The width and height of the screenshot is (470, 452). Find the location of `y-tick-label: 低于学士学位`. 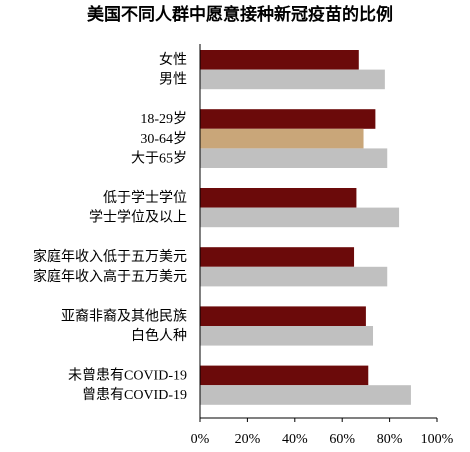

y-tick-label: 低于学士学位 is located at coordinates (145, 198).